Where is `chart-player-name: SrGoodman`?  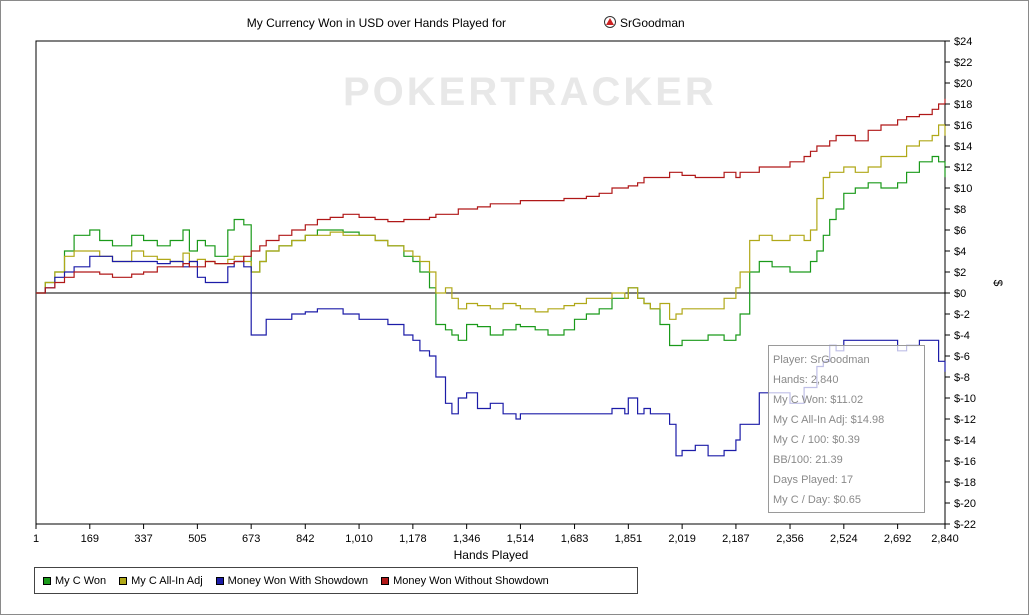 chart-player-name: SrGoodman is located at coordinates (652, 23).